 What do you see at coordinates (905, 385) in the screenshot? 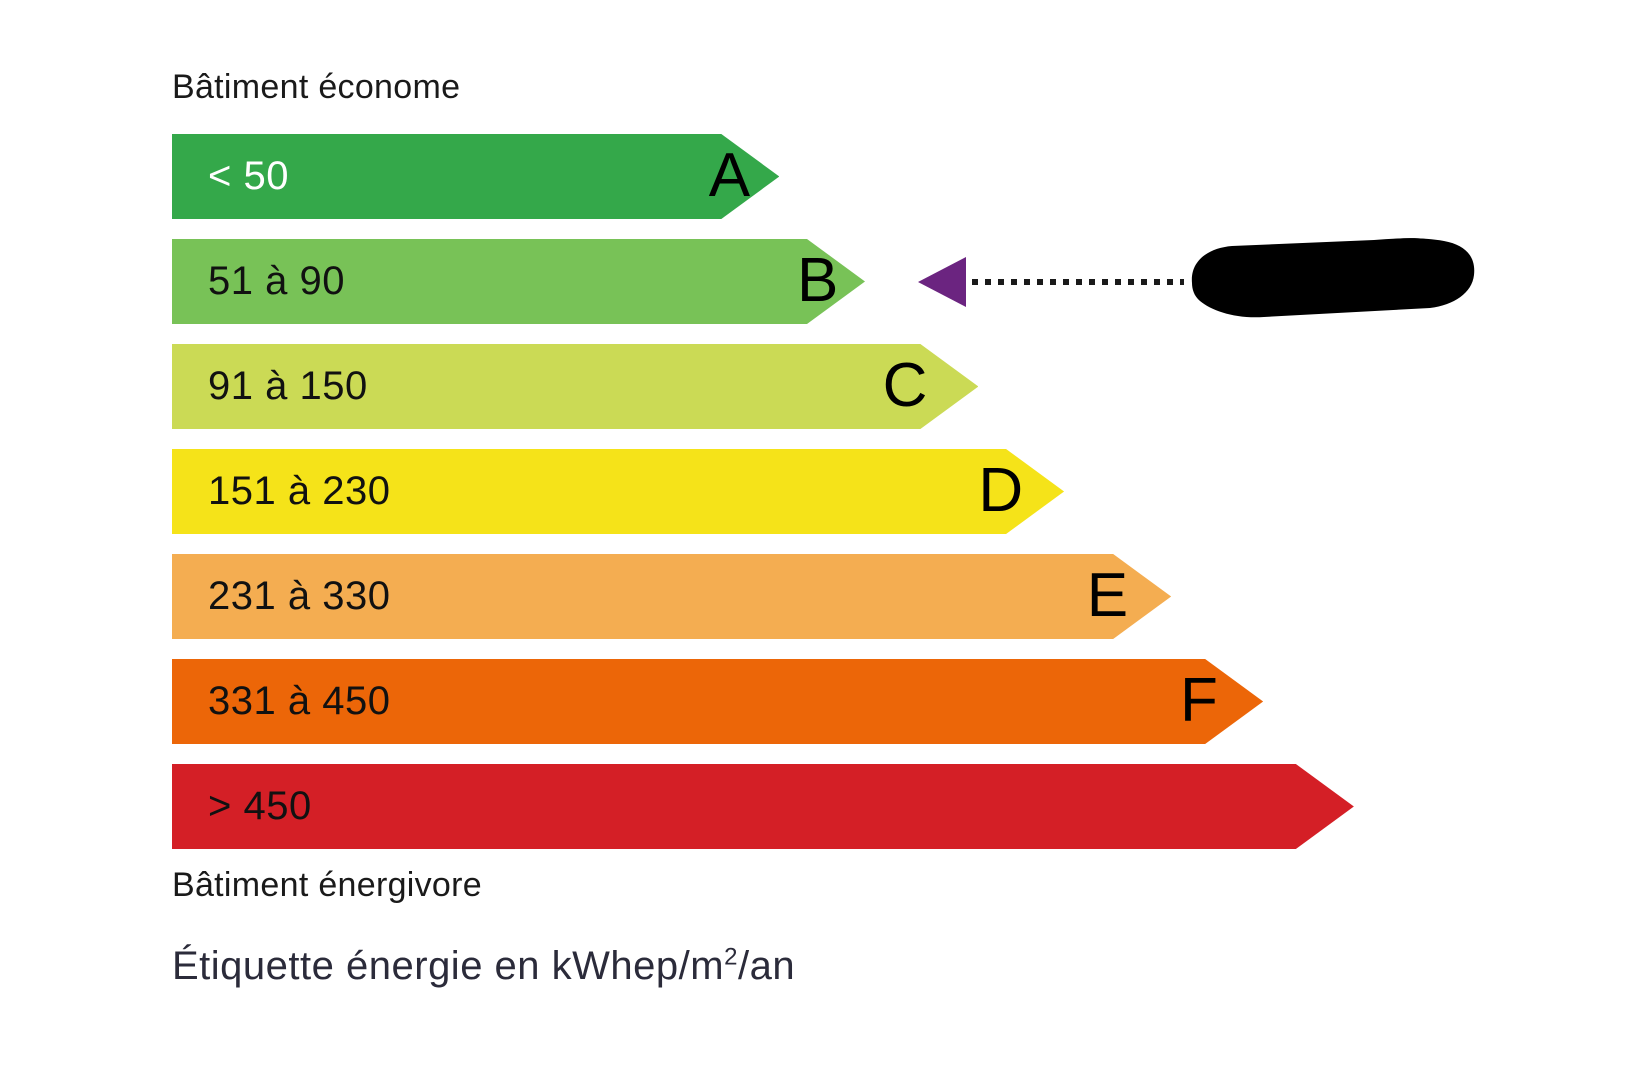
I see `bar-class-letter: C` at bounding box center [905, 385].